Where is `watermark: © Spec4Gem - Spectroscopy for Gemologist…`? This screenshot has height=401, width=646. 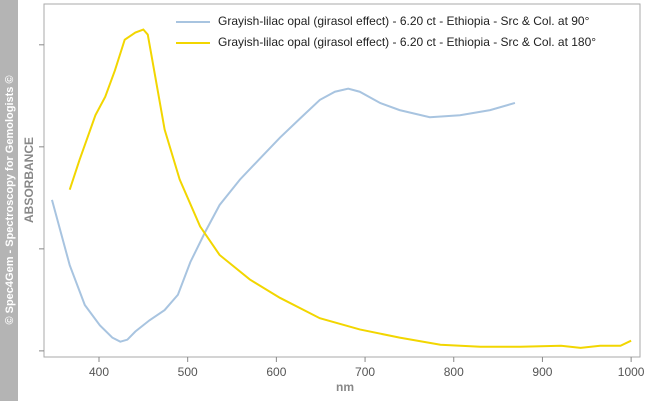 watermark: © Spec4Gem - Spectroscopy for Gemologist… is located at coordinates (10, 199).